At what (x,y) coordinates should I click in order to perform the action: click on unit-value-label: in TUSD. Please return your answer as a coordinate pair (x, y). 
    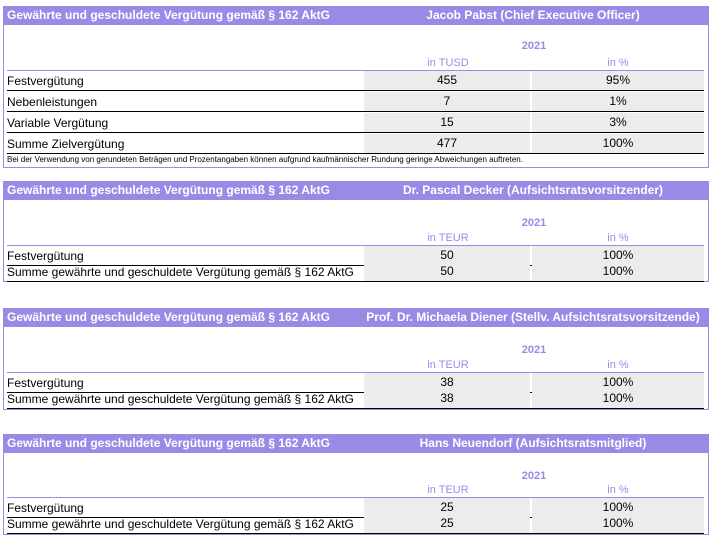
    Looking at the image, I should click on (448, 63).